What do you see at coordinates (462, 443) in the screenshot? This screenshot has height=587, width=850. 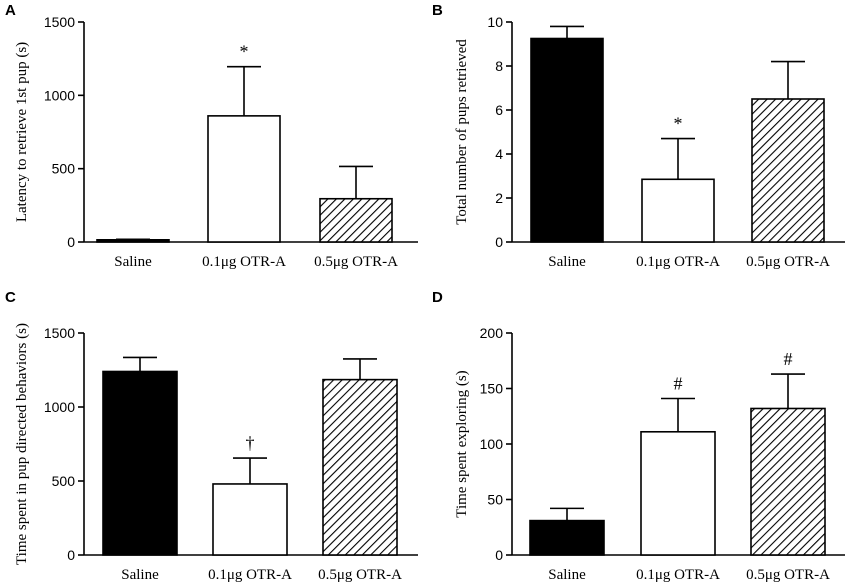 I see `y-axis-title: Time spent exploring (s)` at bounding box center [462, 443].